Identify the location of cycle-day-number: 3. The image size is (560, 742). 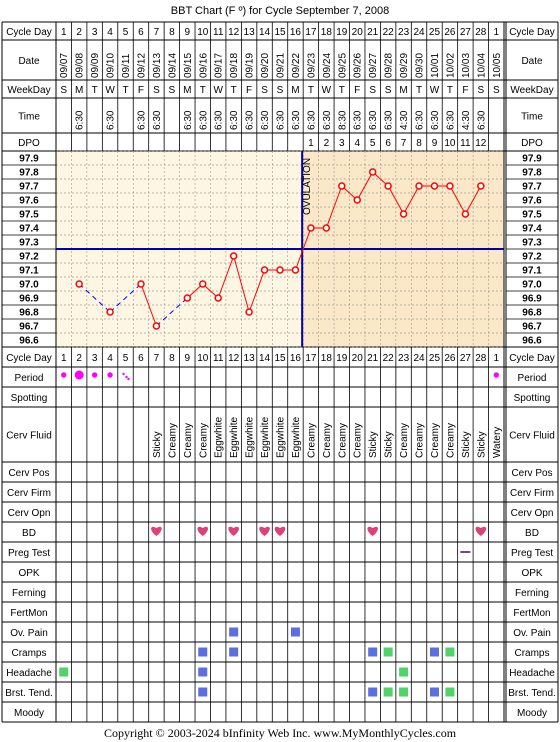
(95, 32).